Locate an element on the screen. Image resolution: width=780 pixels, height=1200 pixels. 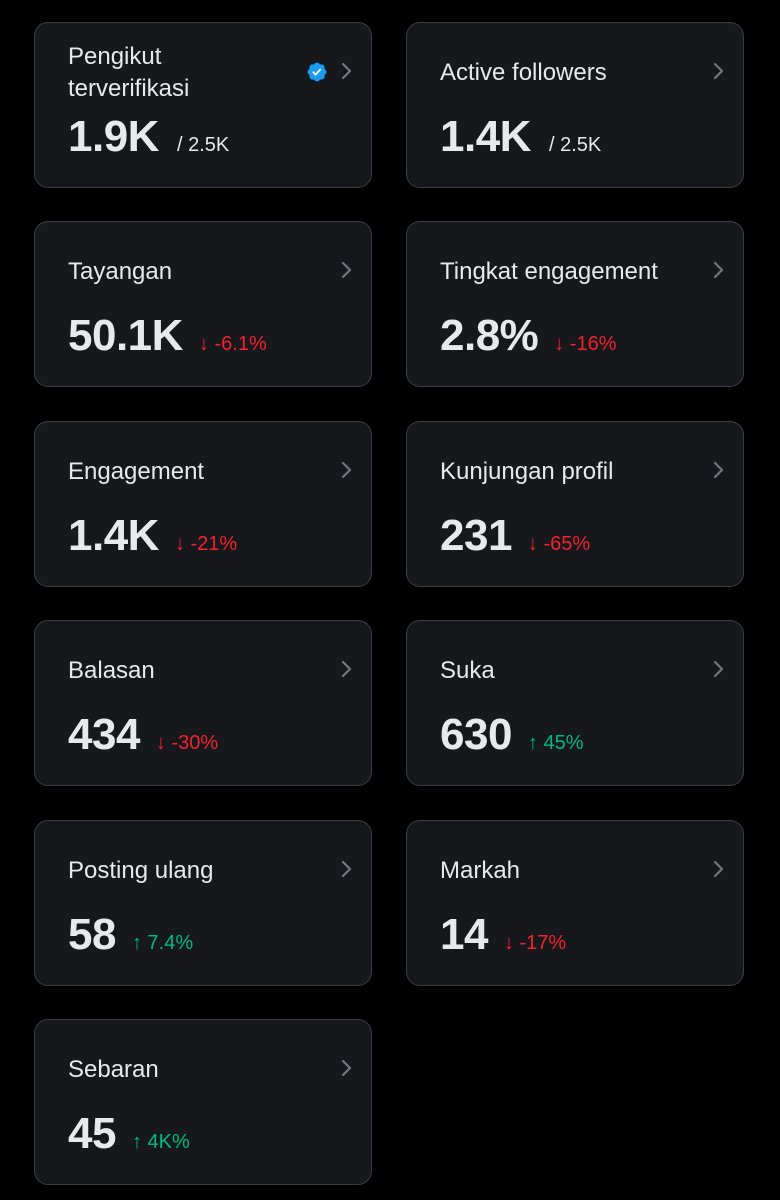
card-value-row: 630 ↑ 45% is located at coordinates (512, 735).